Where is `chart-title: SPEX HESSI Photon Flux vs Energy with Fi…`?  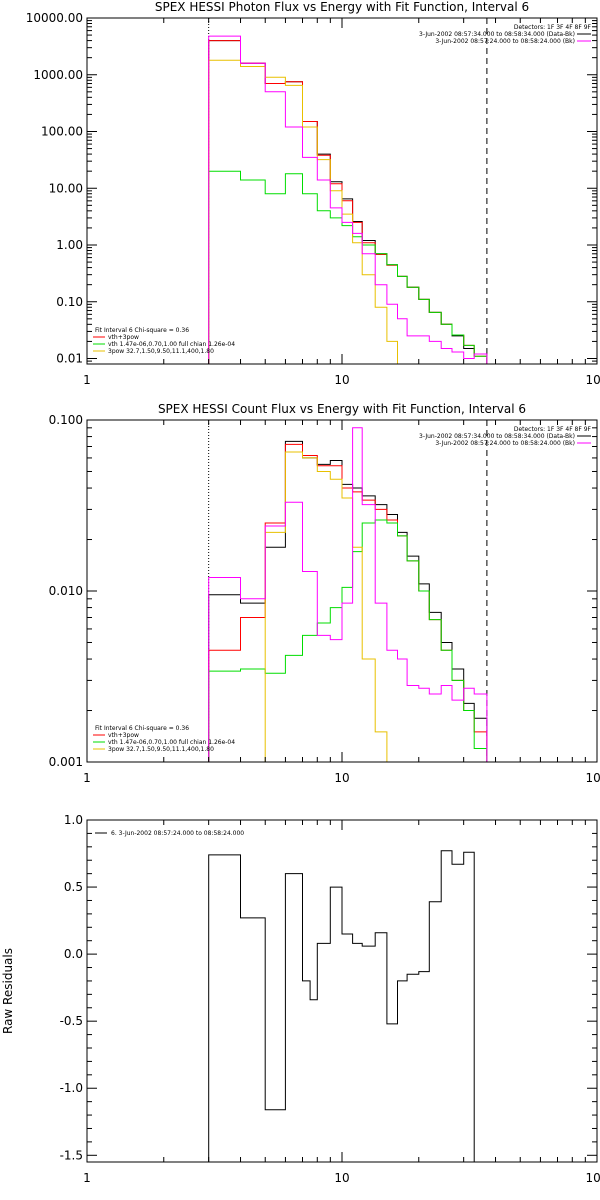 chart-title: SPEX HESSI Photon Flux vs Energy with Fi… is located at coordinates (342, 7).